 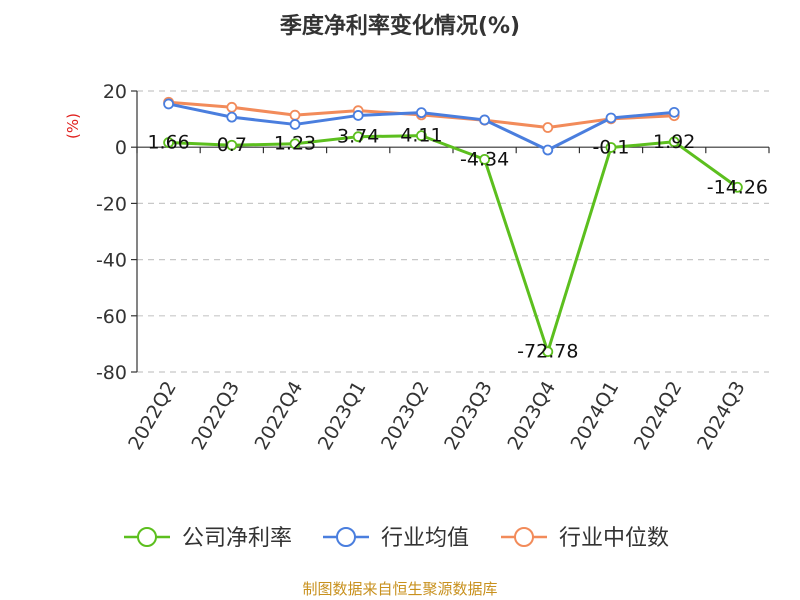 I want to click on legend-label: 行业中位数, so click(x=614, y=538).